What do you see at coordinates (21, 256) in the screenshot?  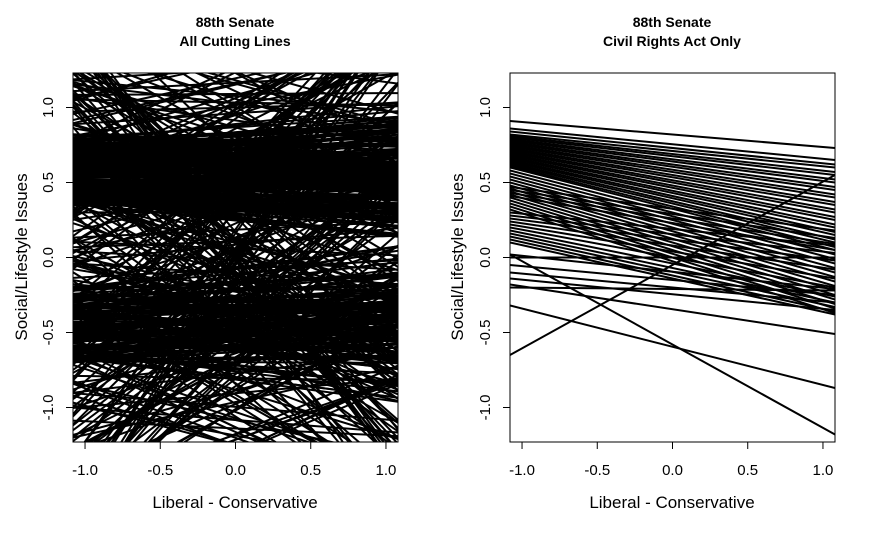 I see `y-axis-label: Social/Lifestyle Issues` at bounding box center [21, 256].